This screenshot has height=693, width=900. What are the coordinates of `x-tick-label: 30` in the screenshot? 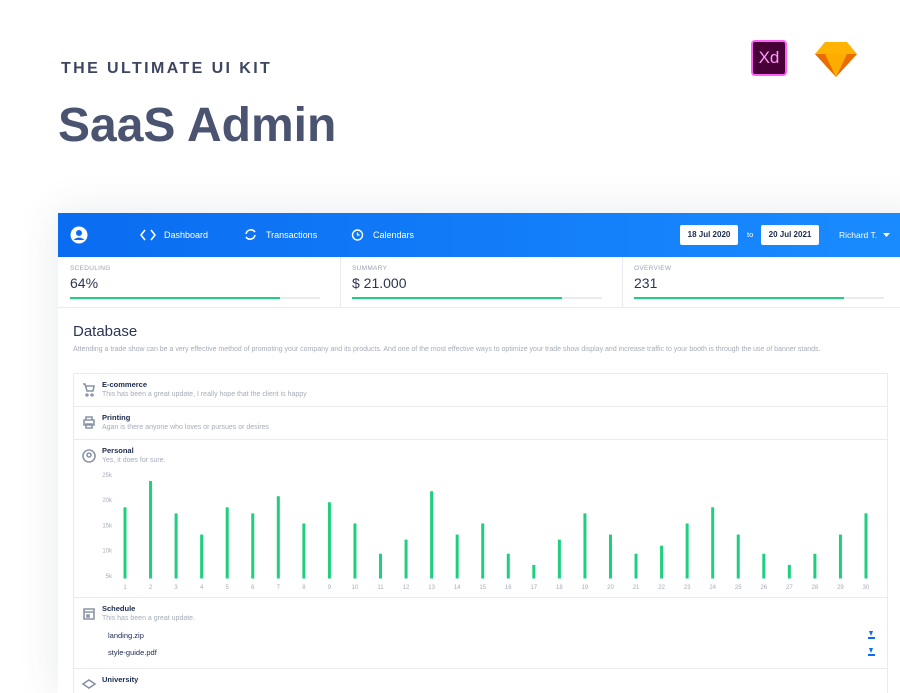 It's located at (866, 588).